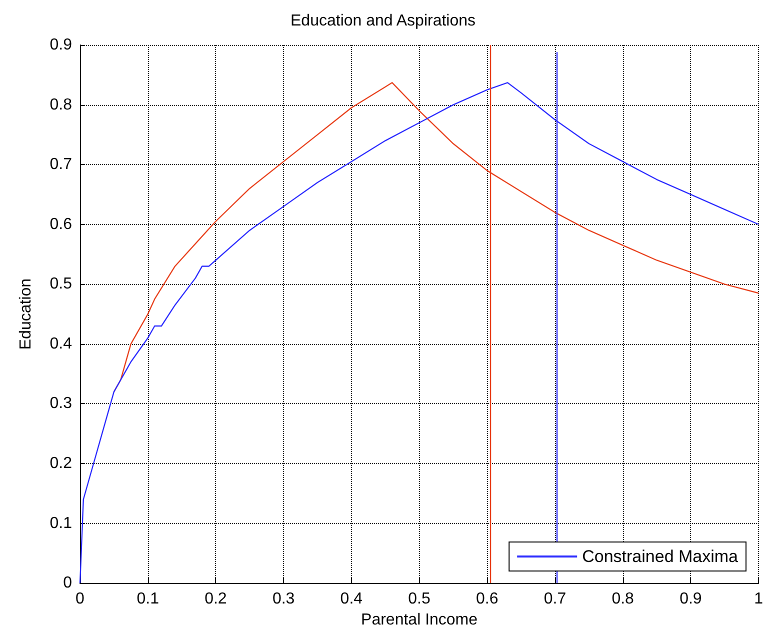 The image size is (766, 633). What do you see at coordinates (691, 599) in the screenshot?
I see `x-tick-label: 0.9` at bounding box center [691, 599].